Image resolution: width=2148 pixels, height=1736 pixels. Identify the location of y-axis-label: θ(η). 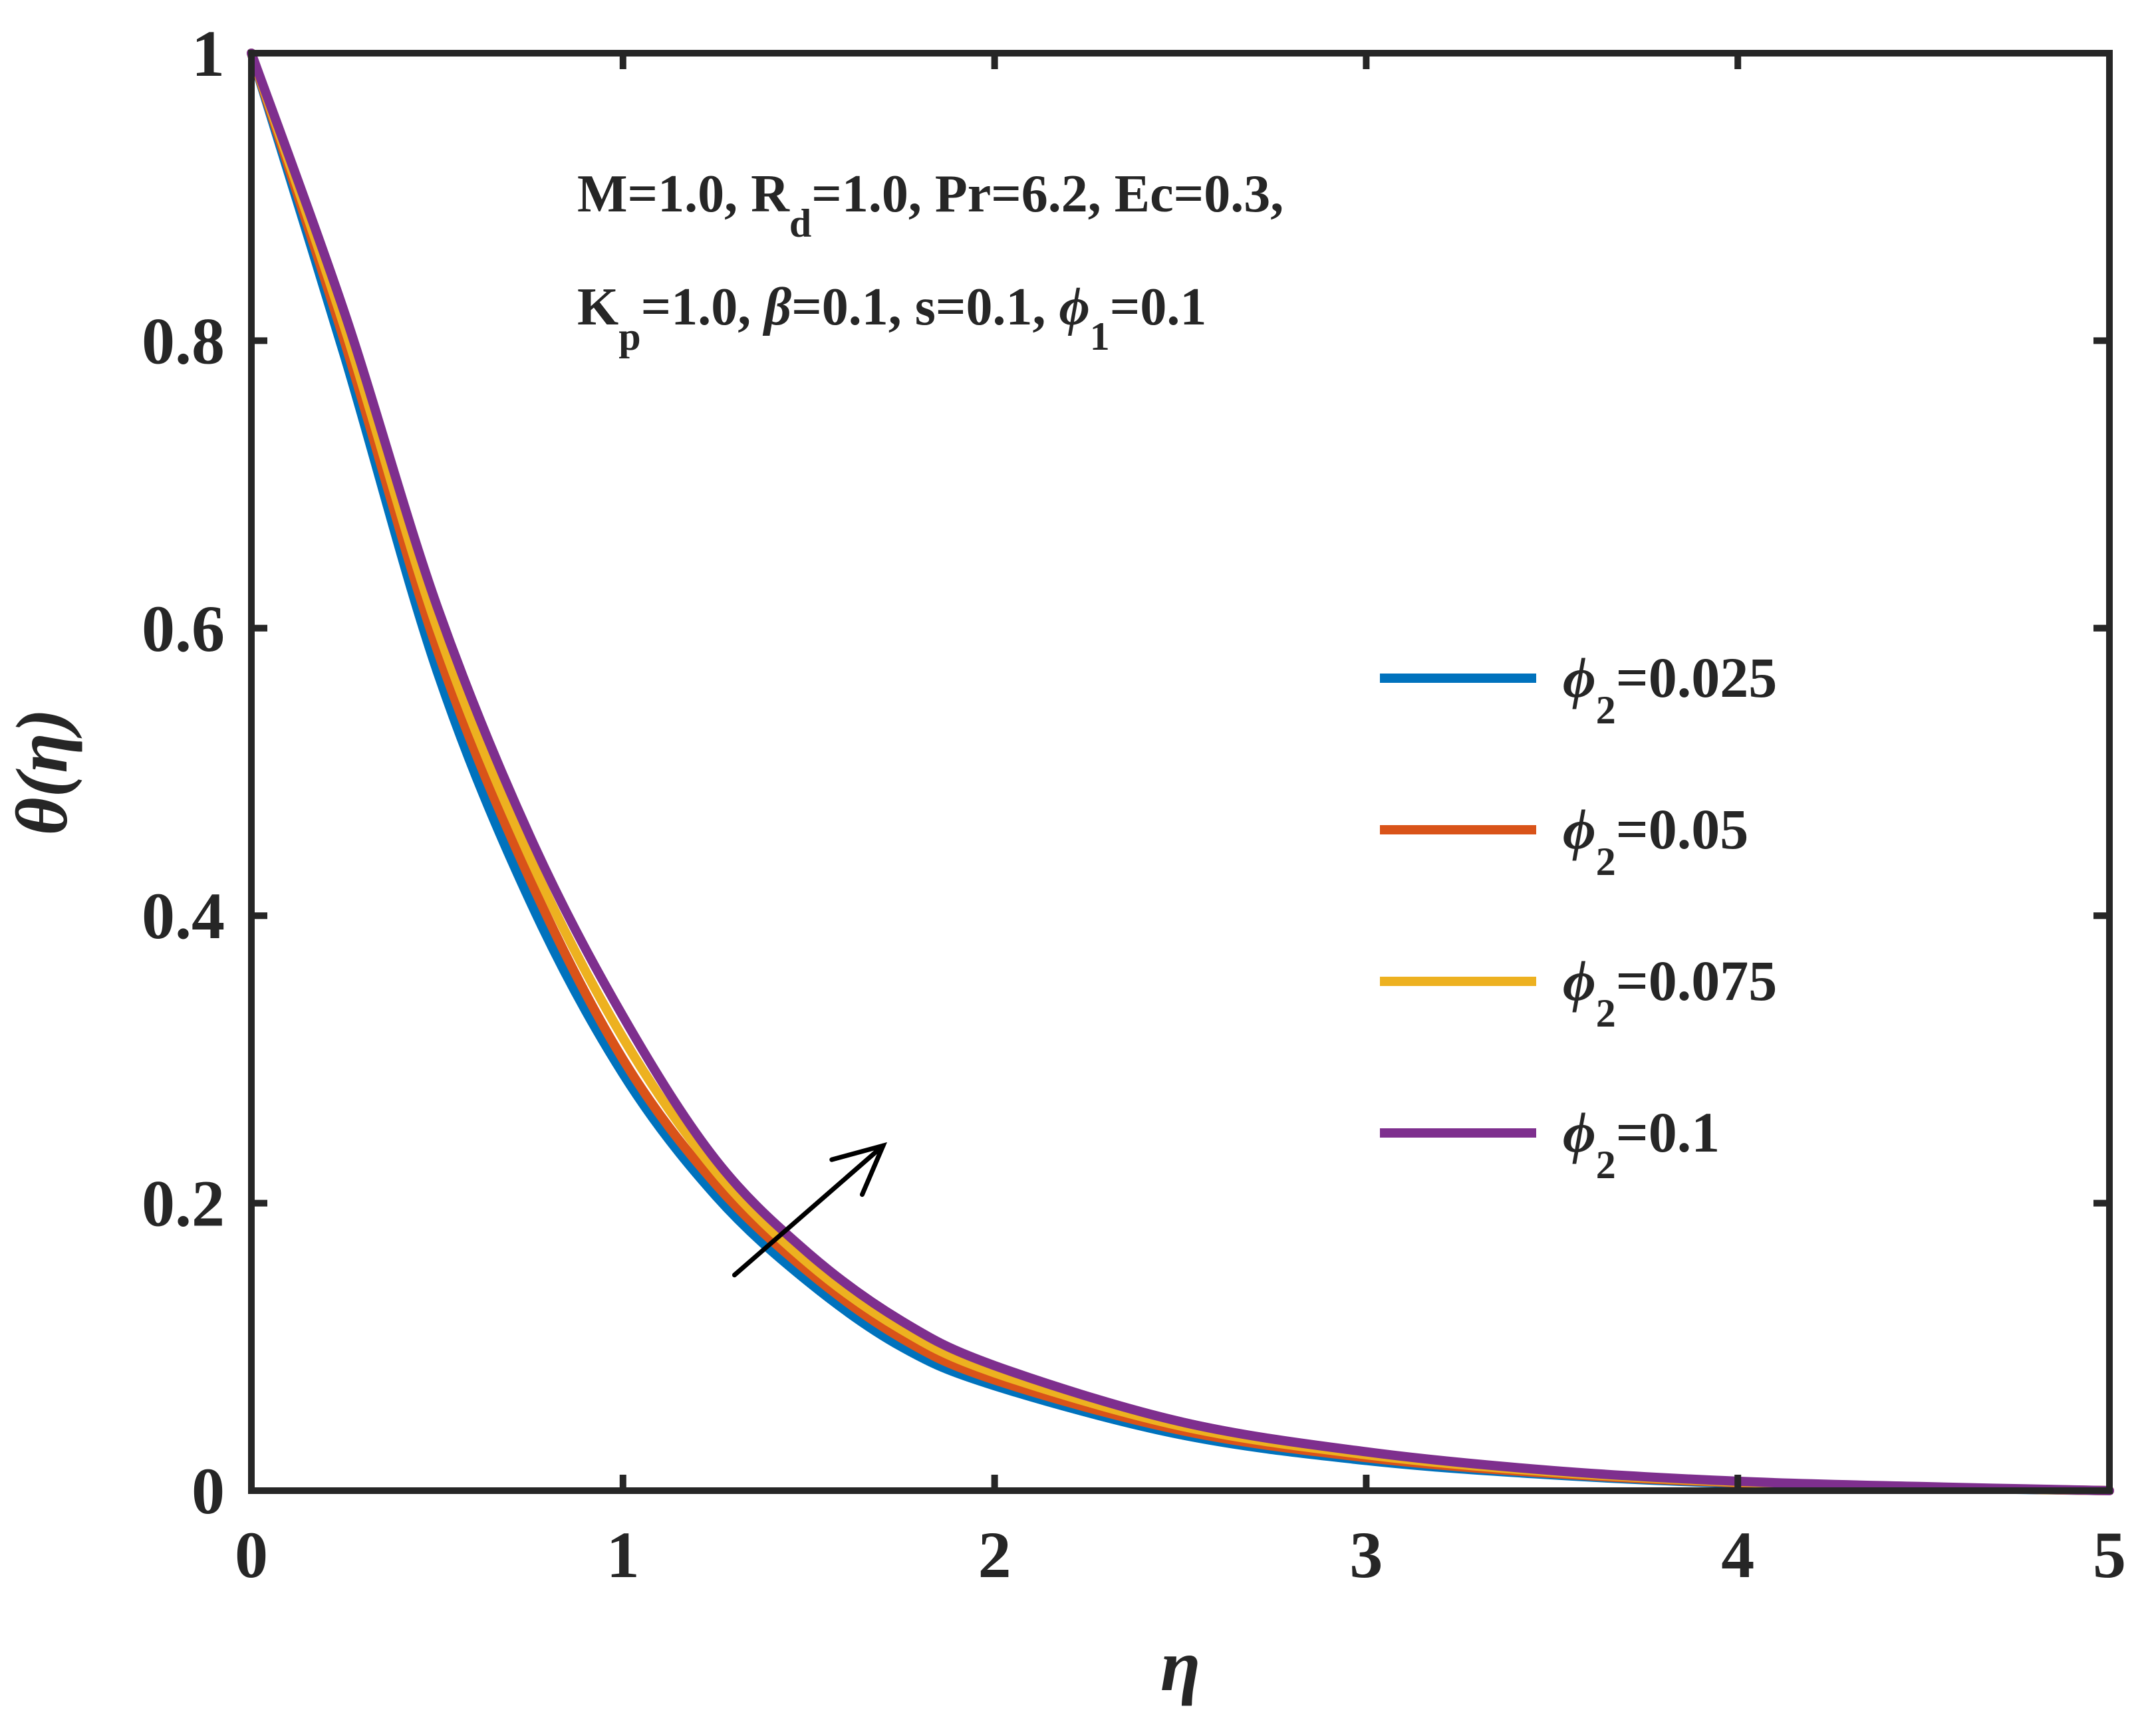
(41, 772).